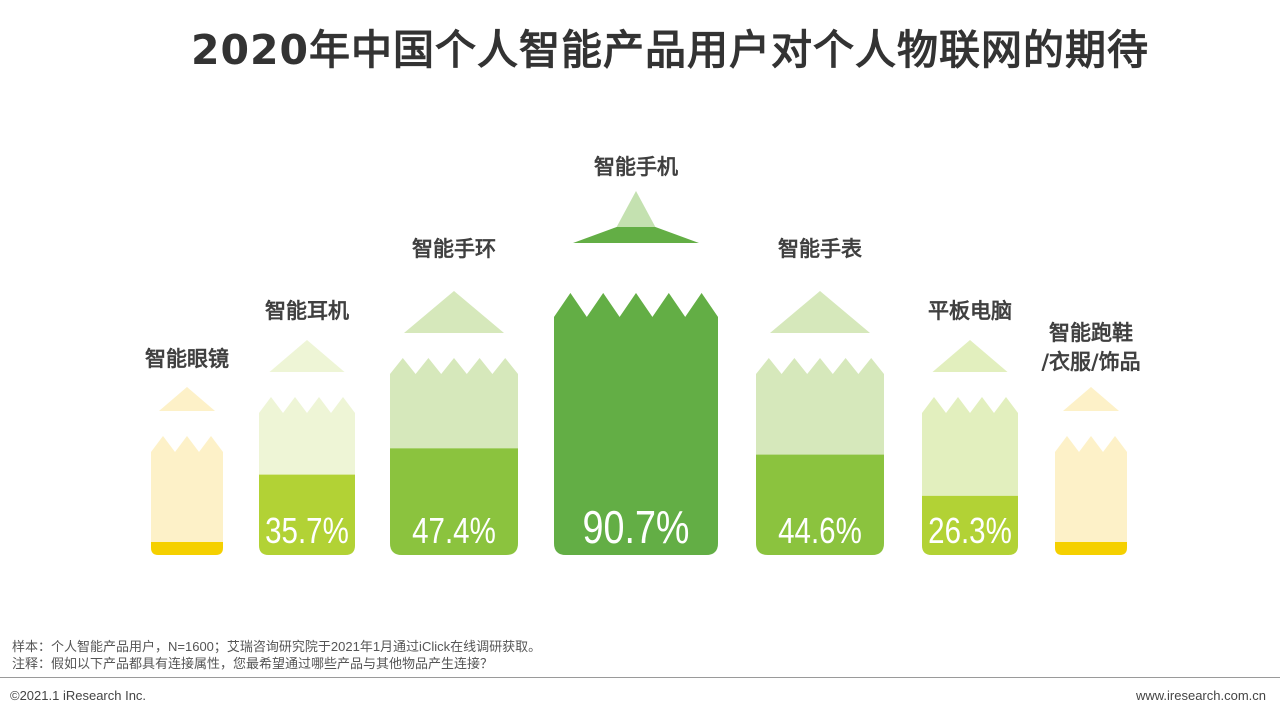  What do you see at coordinates (187, 399) in the screenshot?
I see `pencil-1-tip` at bounding box center [187, 399].